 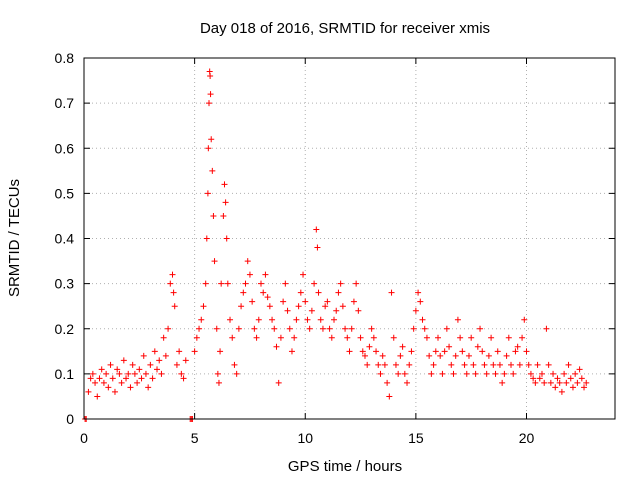 What do you see at coordinates (416, 438) in the screenshot?
I see `x-tick-label: 15` at bounding box center [416, 438].